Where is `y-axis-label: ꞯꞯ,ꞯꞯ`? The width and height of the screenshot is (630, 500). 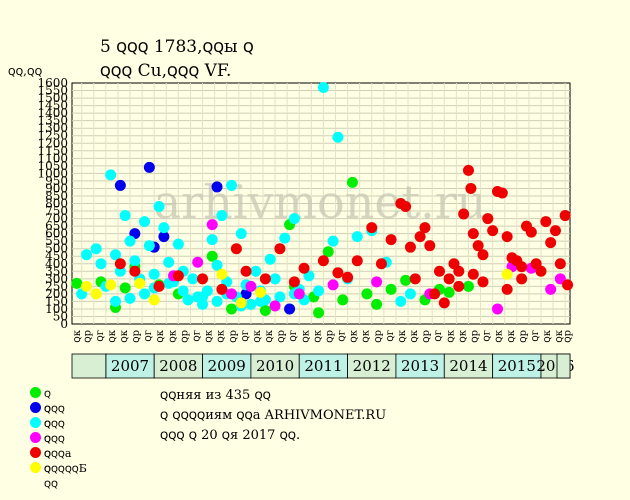 y-axis-label: ꞯꞯ,ꞯꞯ is located at coordinates (25, 71).